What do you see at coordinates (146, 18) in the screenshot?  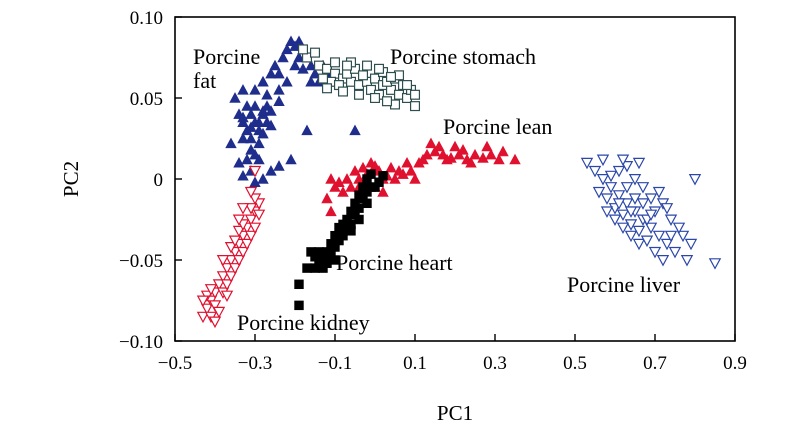 I see `y-tick-label: 0.10` at bounding box center [146, 18].